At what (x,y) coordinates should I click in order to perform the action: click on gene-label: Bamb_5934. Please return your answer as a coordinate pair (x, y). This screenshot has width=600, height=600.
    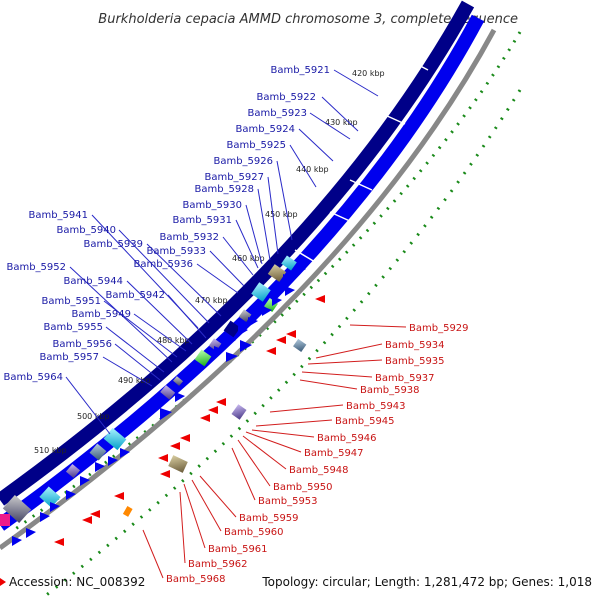
    Looking at the image, I should click on (415, 345).